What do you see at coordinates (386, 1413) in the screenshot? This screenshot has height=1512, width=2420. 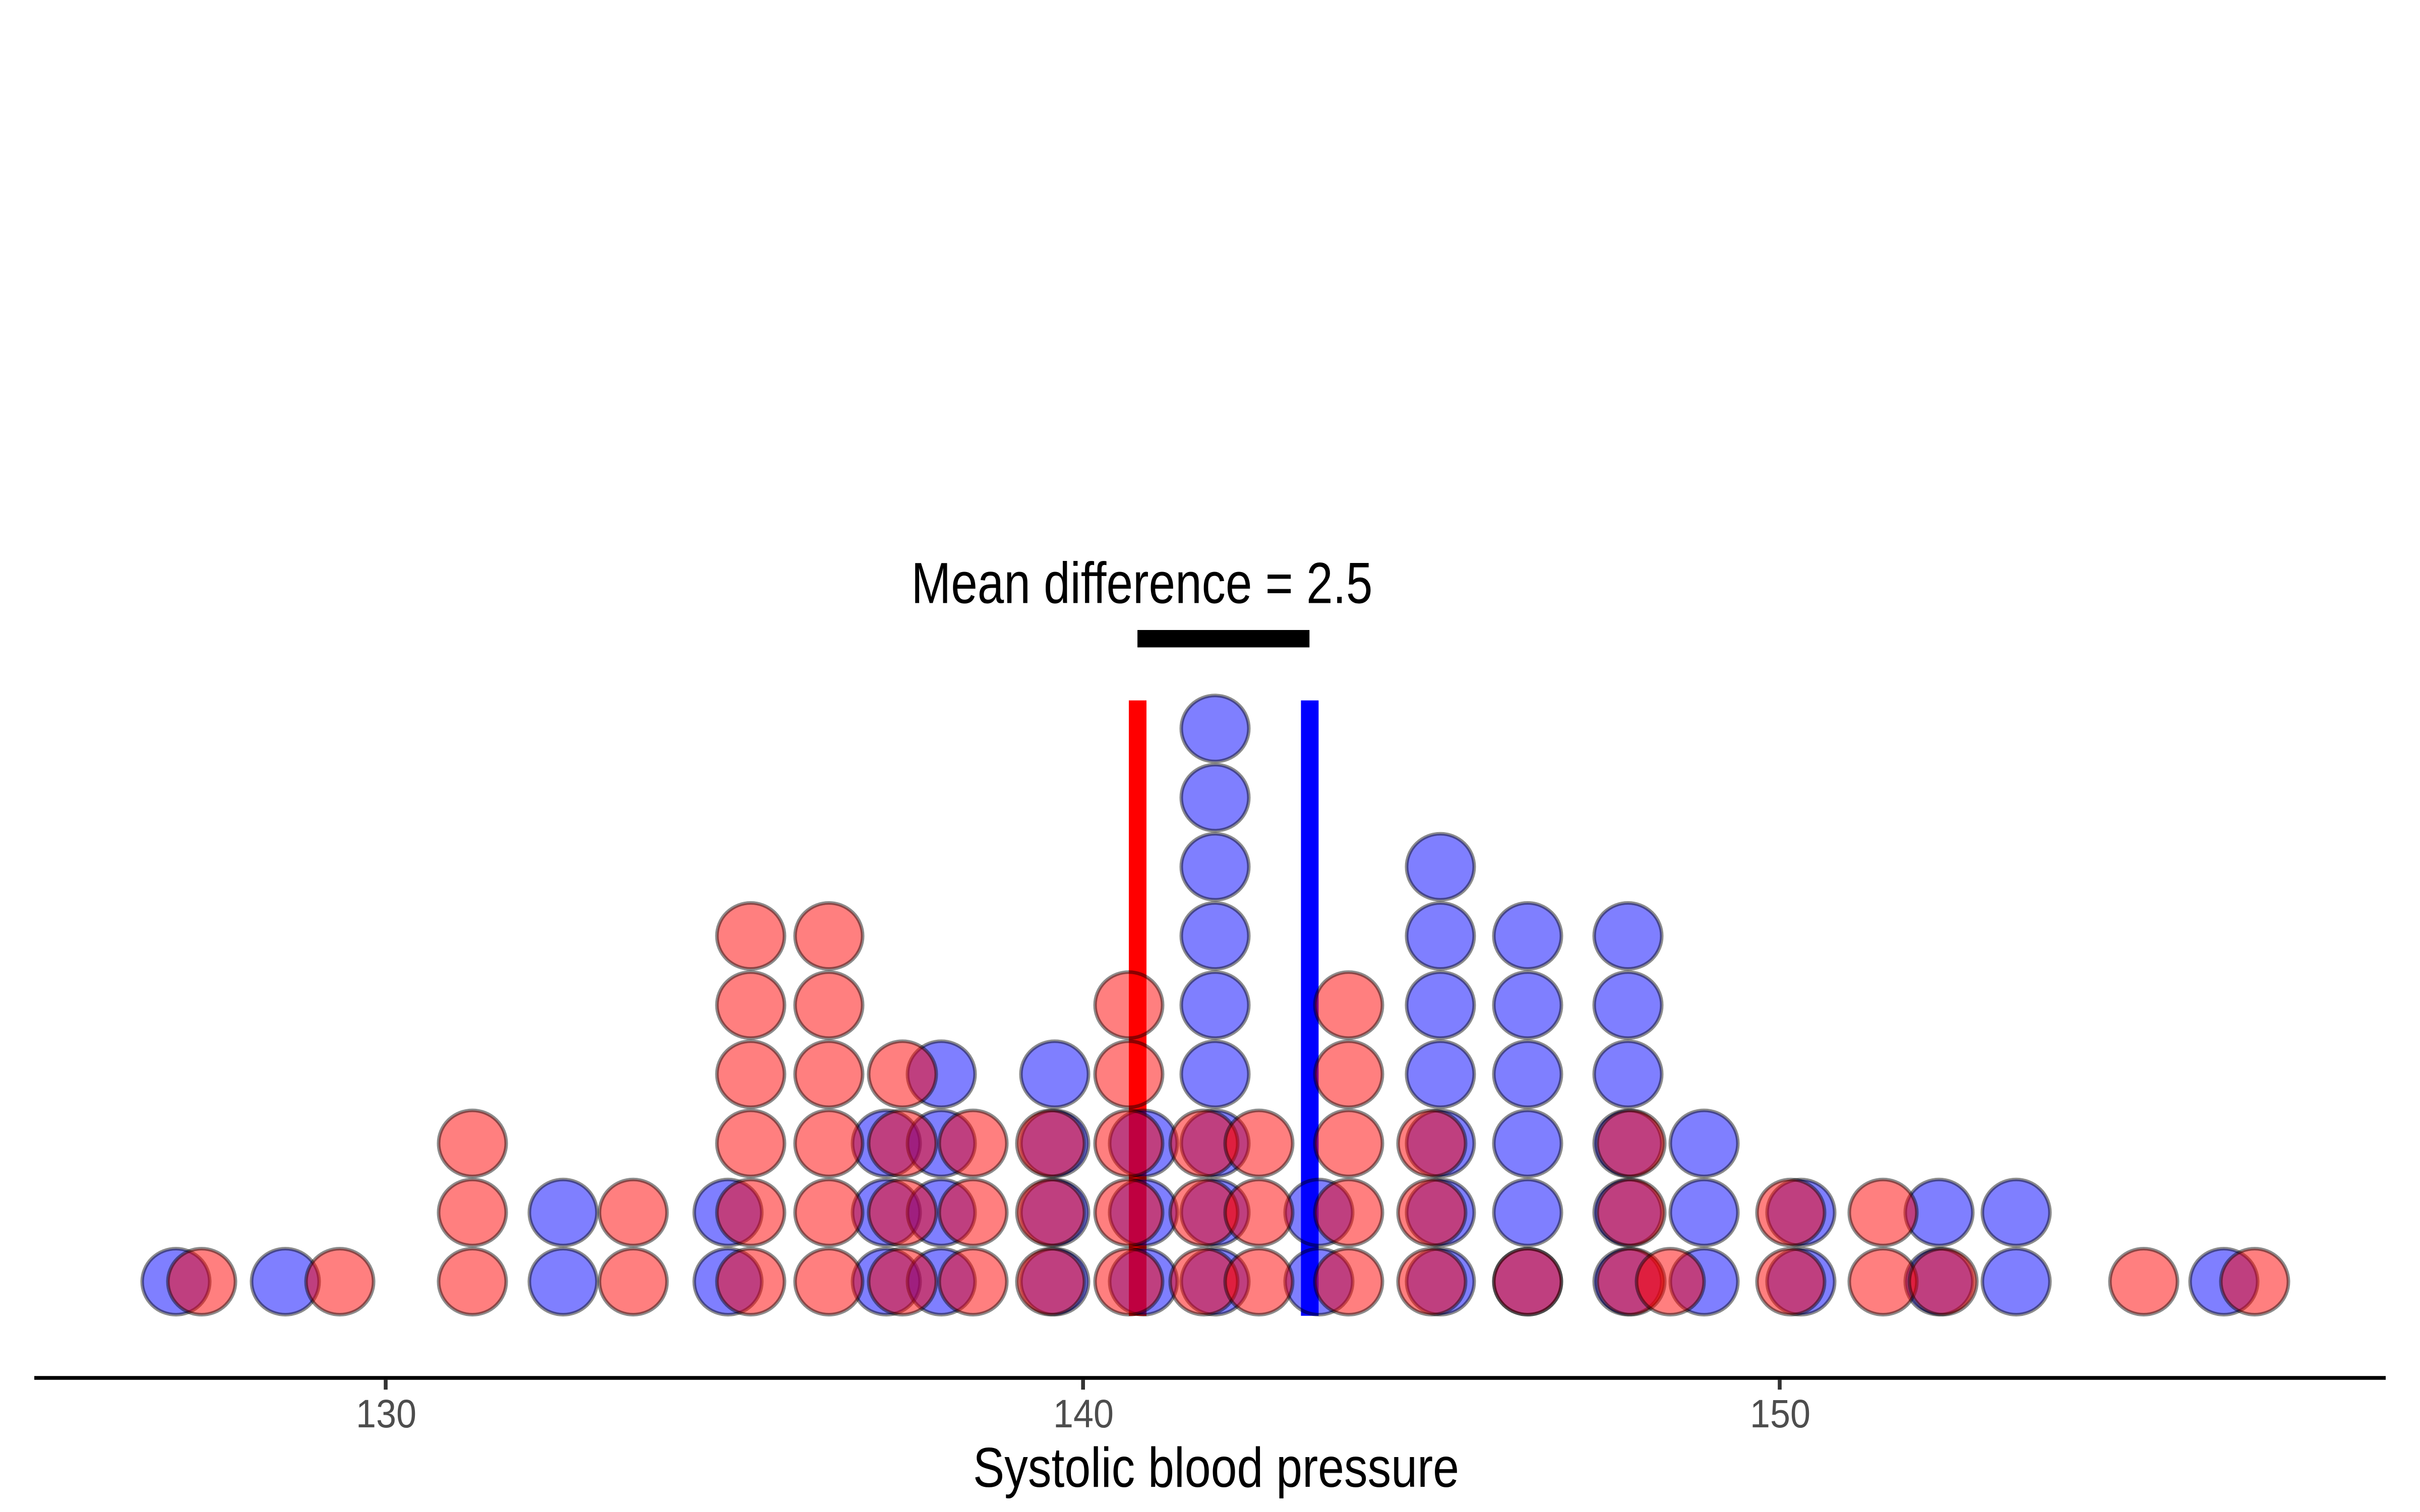 I see `svg-text: 130` at bounding box center [386, 1413].